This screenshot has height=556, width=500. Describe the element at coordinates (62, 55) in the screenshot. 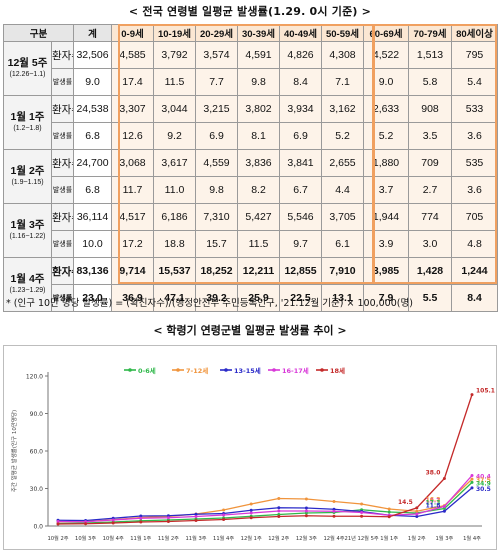

I see `row-label-cases: 환자수` at that location.